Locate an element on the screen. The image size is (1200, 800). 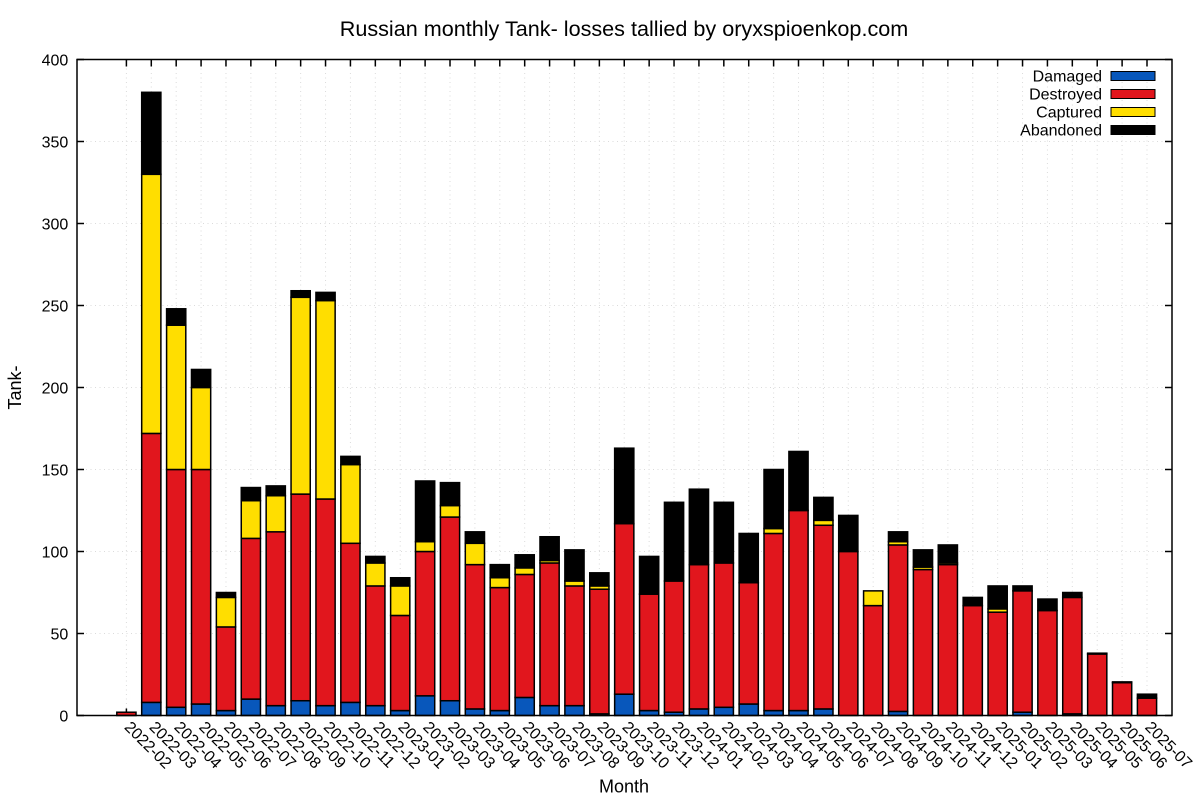
svg-text: 400 is located at coordinates (55, 61).